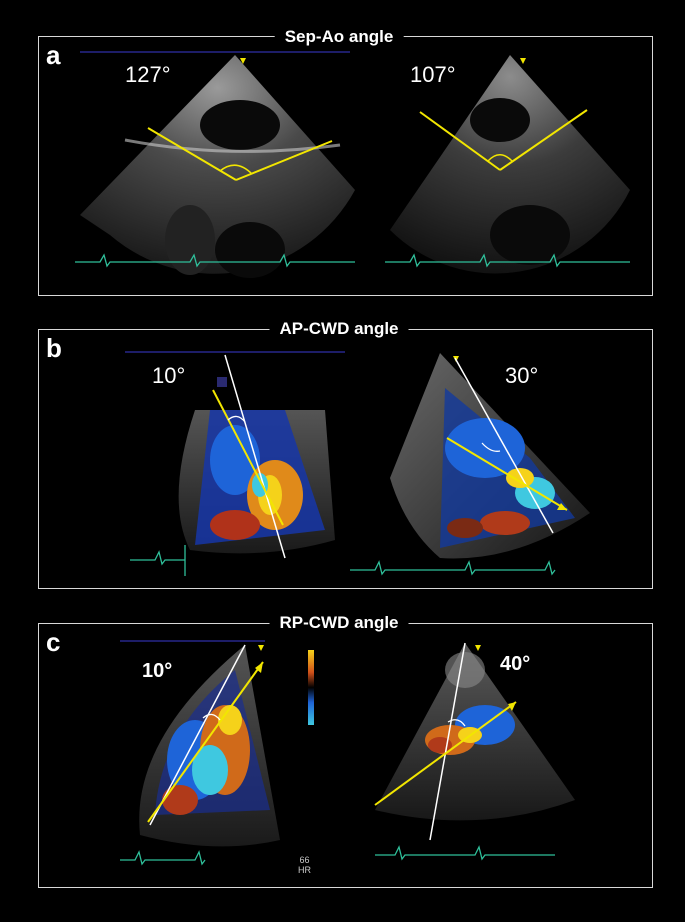  I want to click on panel-c-letter: c, so click(53, 642).